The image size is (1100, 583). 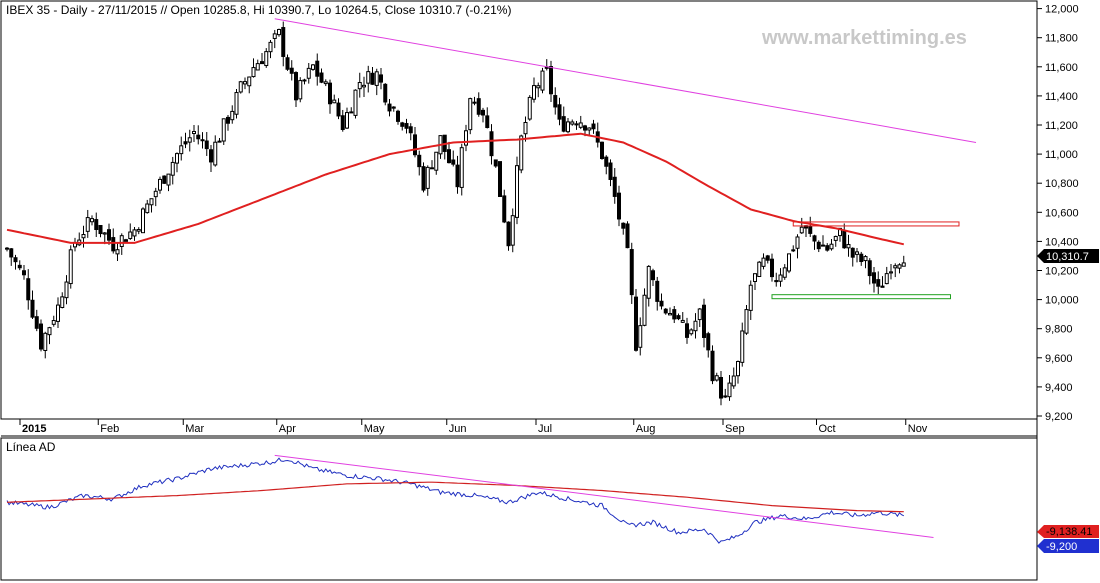 What do you see at coordinates (1062, 184) in the screenshot?
I see `y-tick-label: 10,800` at bounding box center [1062, 184].